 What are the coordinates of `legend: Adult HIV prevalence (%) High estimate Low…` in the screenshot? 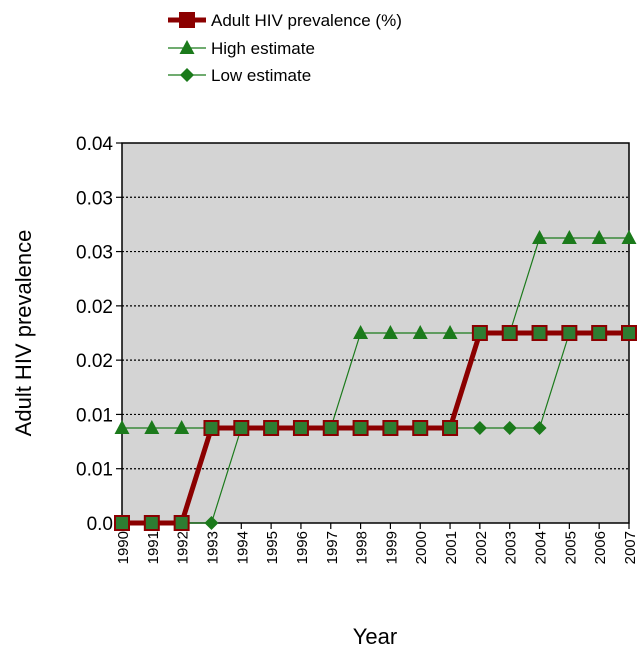 It's located at (285, 48).